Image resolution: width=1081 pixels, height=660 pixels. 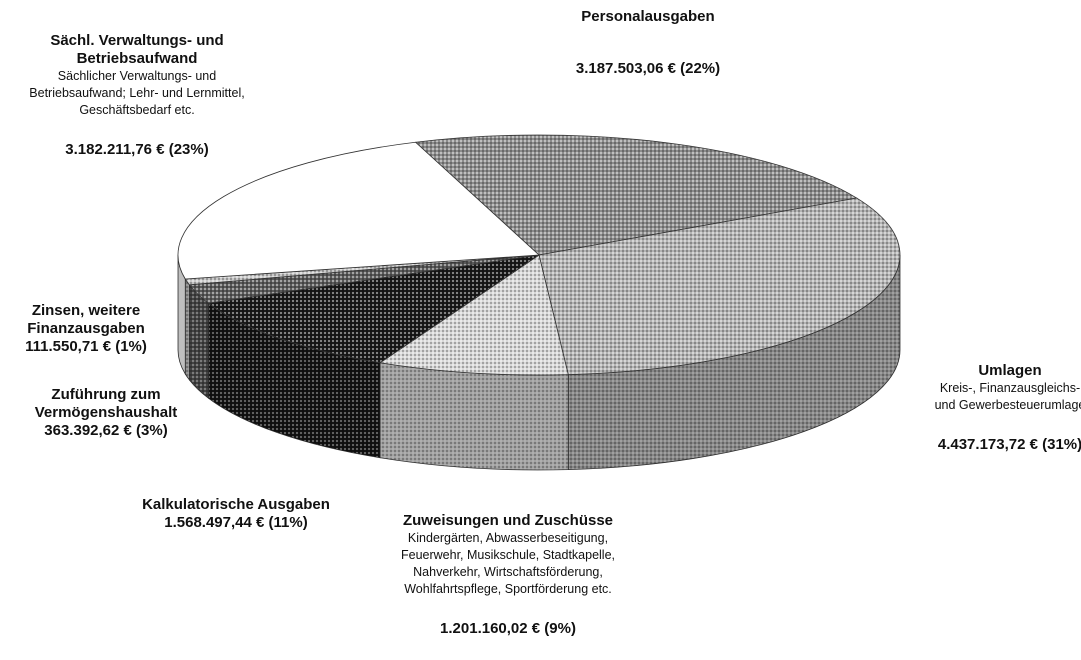 I want to click on slice-name: Kalkulatorische Ausgaben, so click(x=236, y=504).